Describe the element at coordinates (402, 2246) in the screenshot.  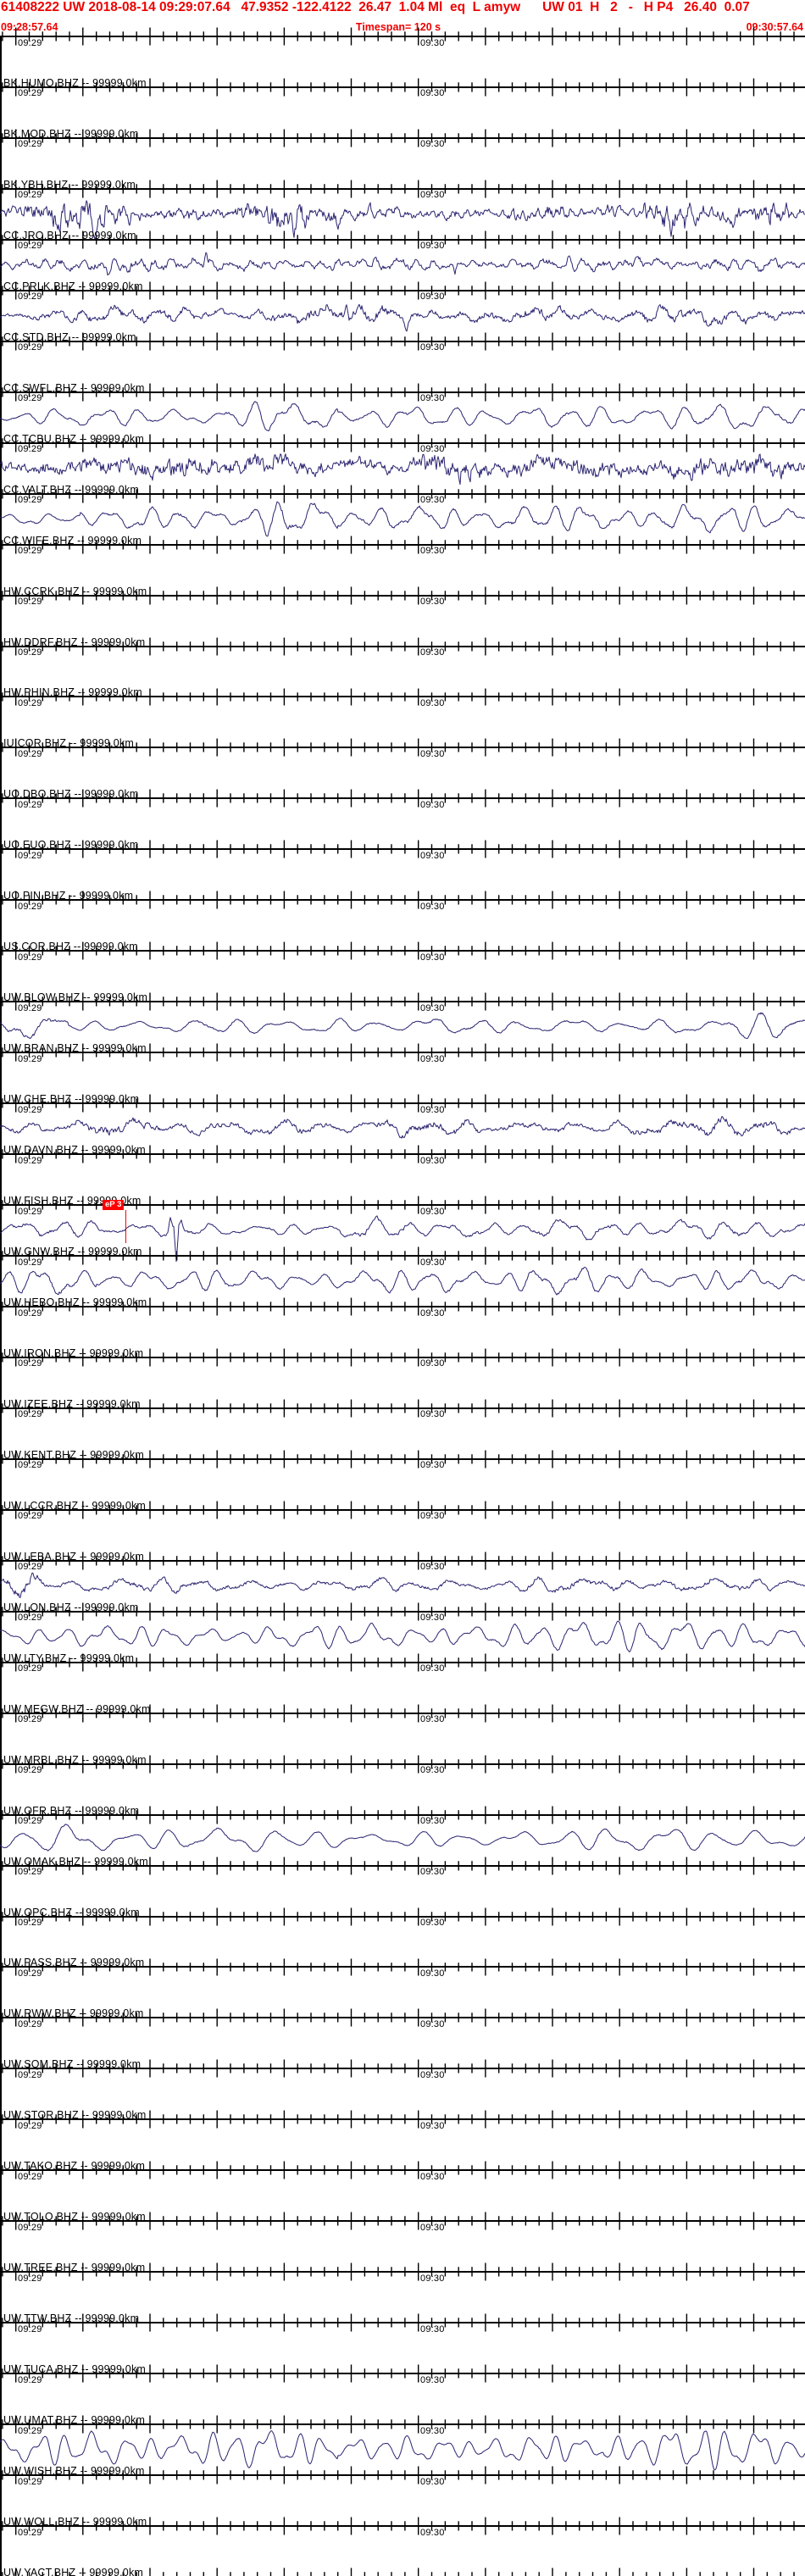
I see `trace-row: 09:29 09:30 UW.TREE.BHZ -- 99999.0km` at that location.